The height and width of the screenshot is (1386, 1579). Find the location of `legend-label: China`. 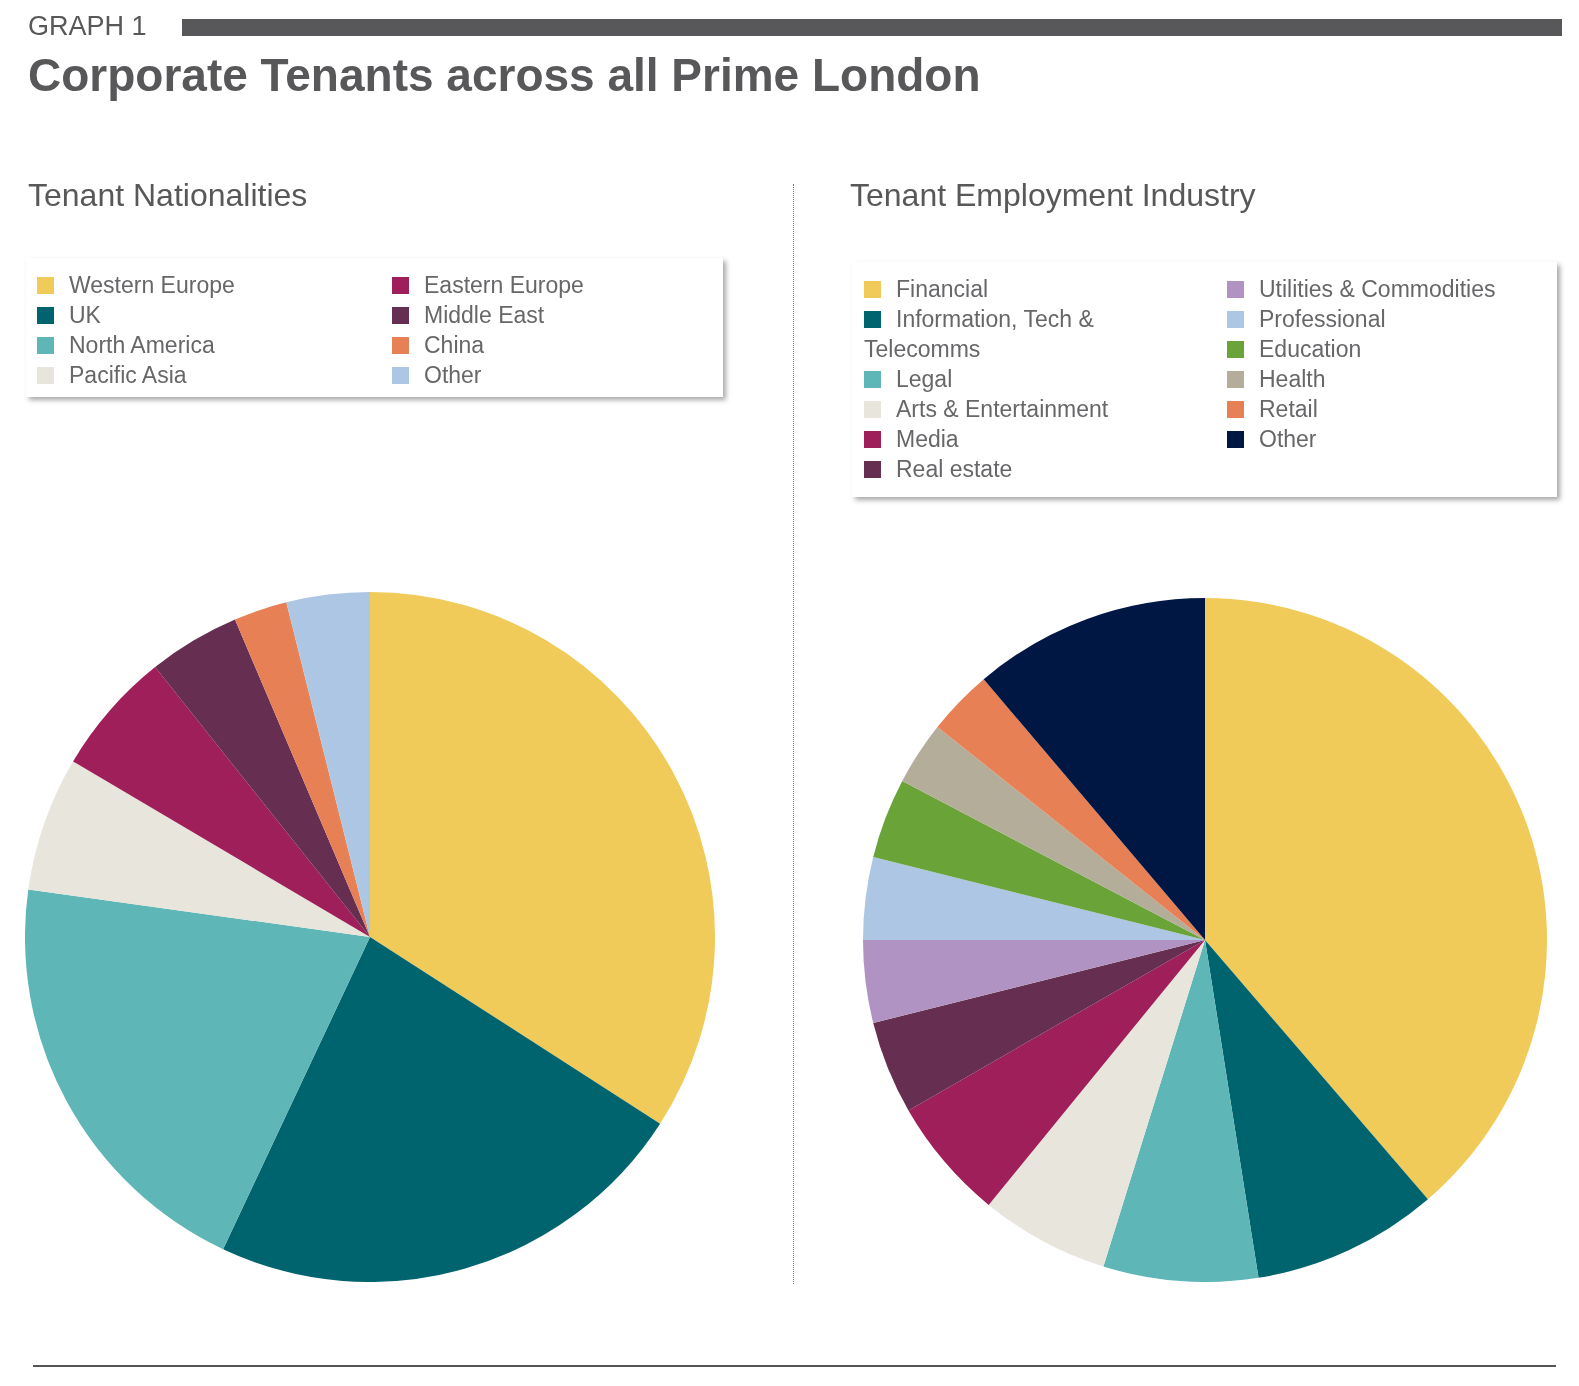

legend-label: China is located at coordinates (454, 345).